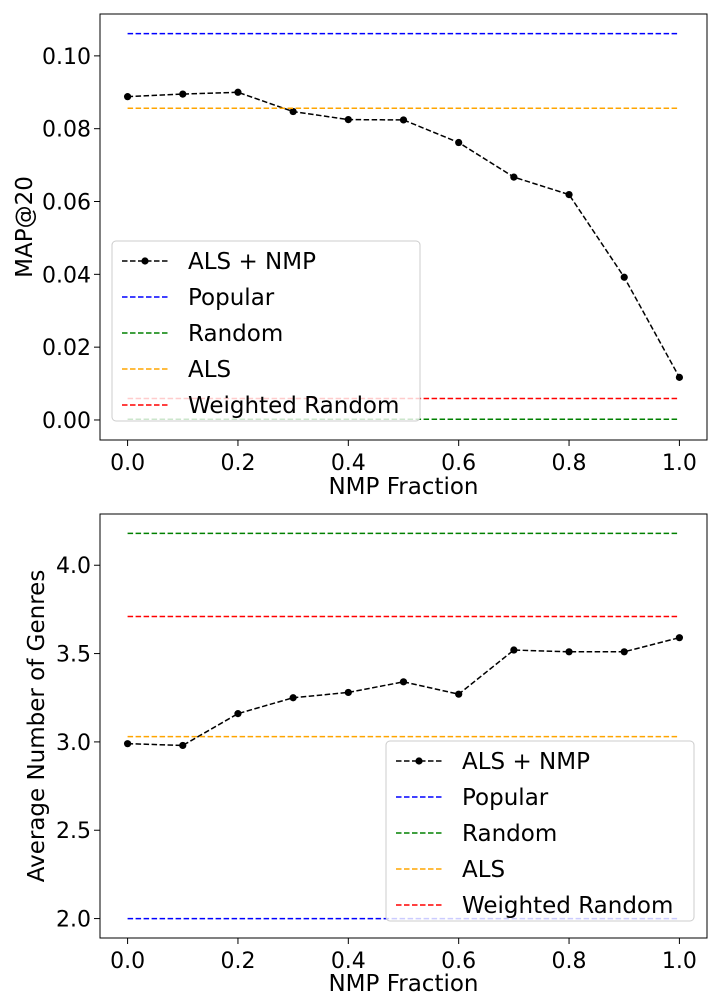 The height and width of the screenshot is (1008, 720). I want to click on y-tick-label: 0.10, so click(66, 57).